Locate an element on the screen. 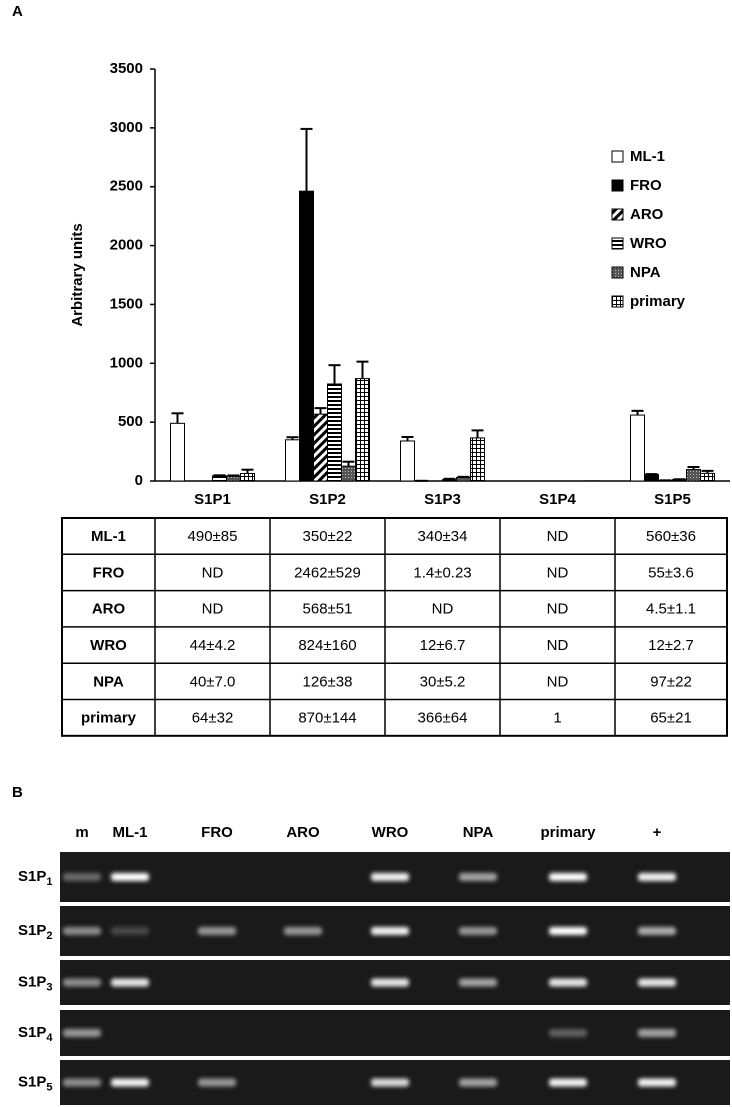 The image size is (732, 1107). table-cell: 568±51 is located at coordinates (328, 609).